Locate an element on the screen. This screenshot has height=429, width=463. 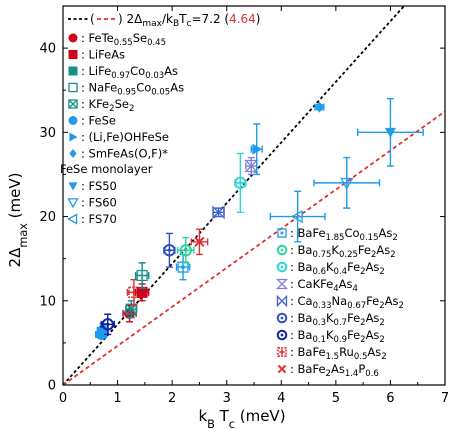
y-tick-label-4: 40 is located at coordinates (47, 49).